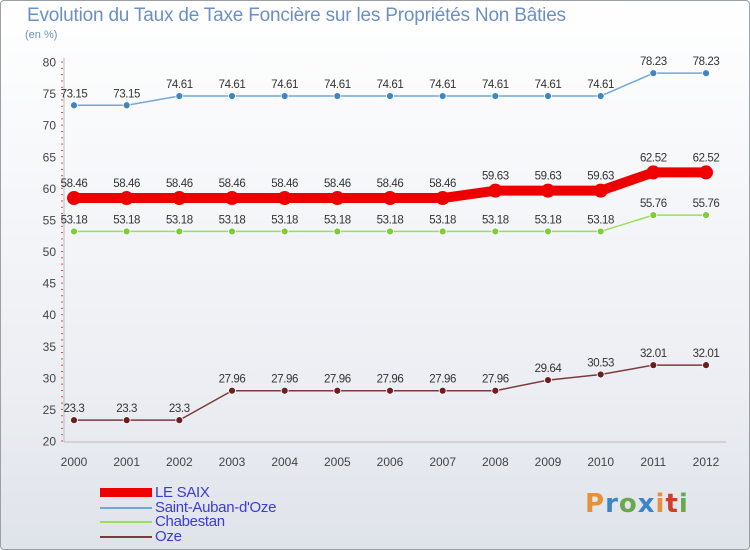 This screenshot has width=750, height=550. Describe the element at coordinates (50, 63) in the screenshot. I see `y-tick-label: 80` at that location.